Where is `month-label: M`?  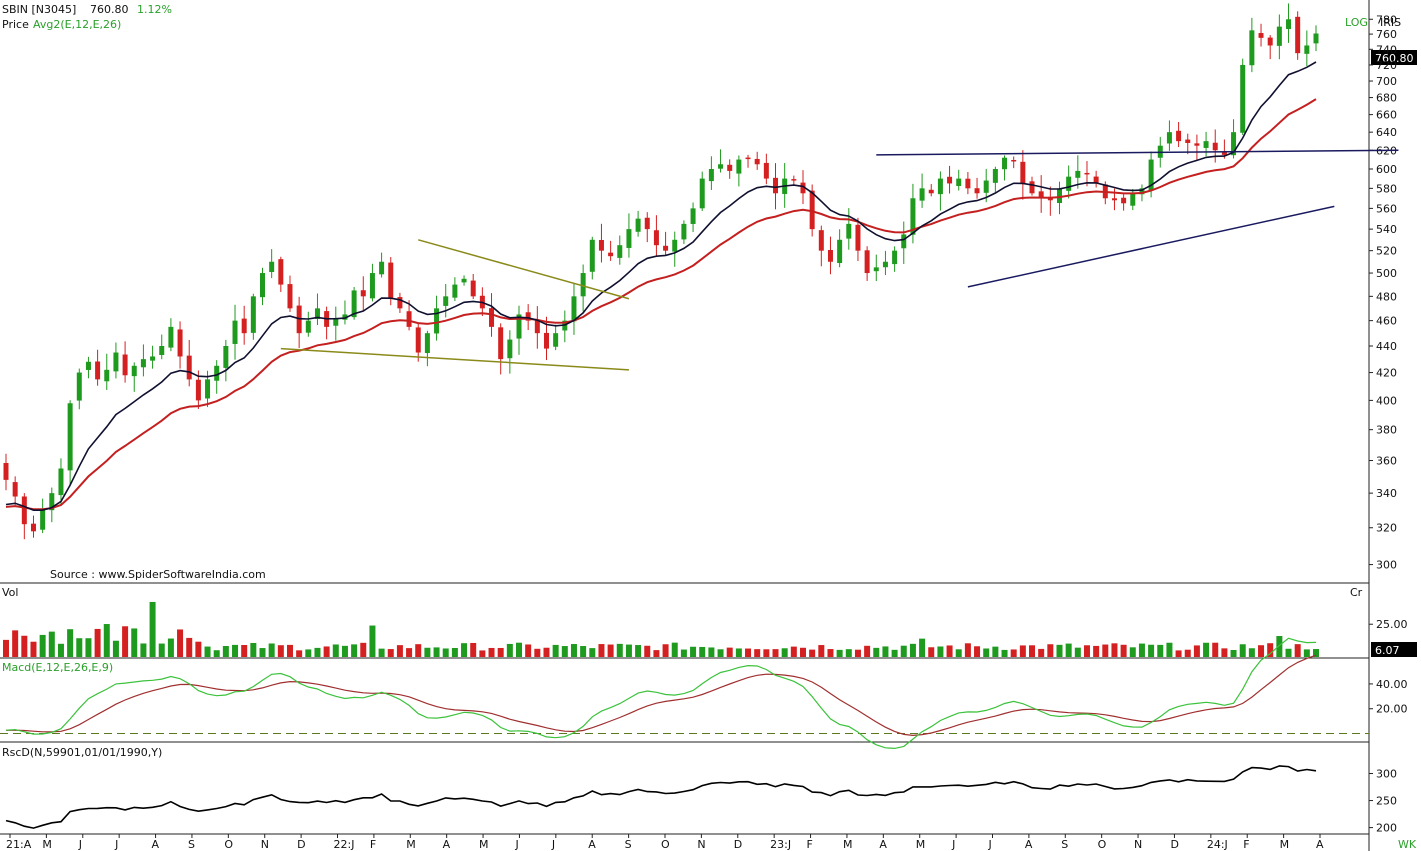 month-label: M is located at coordinates (47, 844).